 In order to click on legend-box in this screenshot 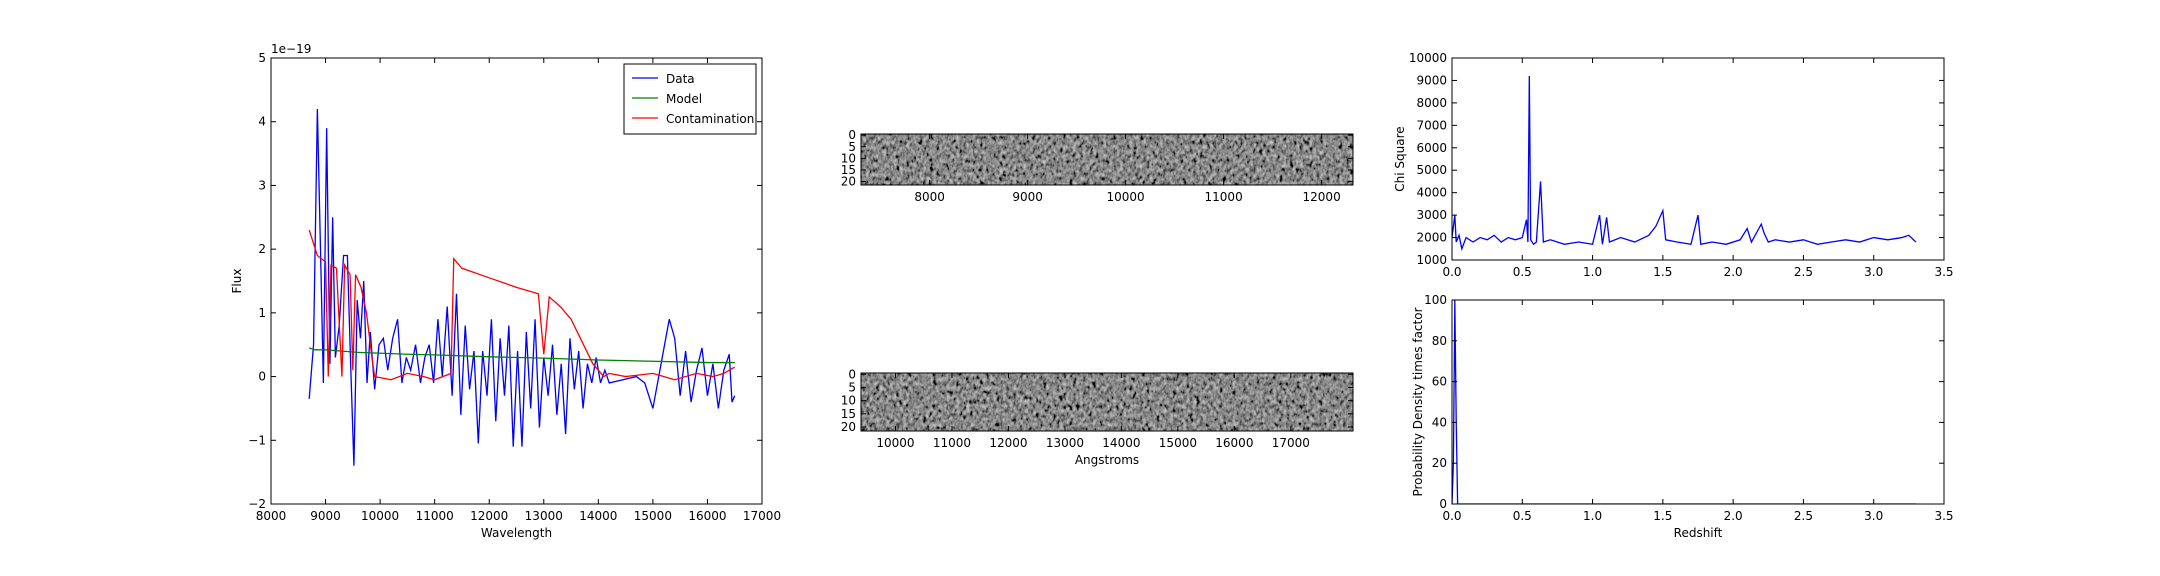, I will do `click(690, 99)`.